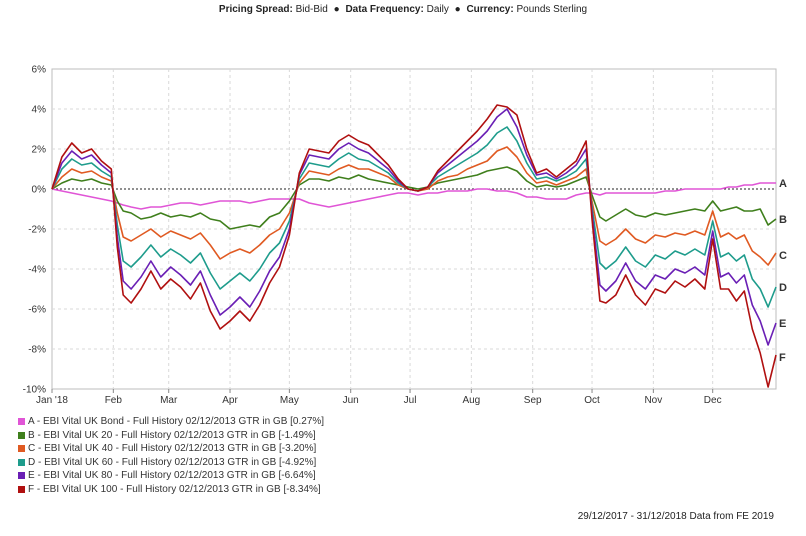 The width and height of the screenshot is (806, 536). I want to click on series-end-label-f: F, so click(782, 358).